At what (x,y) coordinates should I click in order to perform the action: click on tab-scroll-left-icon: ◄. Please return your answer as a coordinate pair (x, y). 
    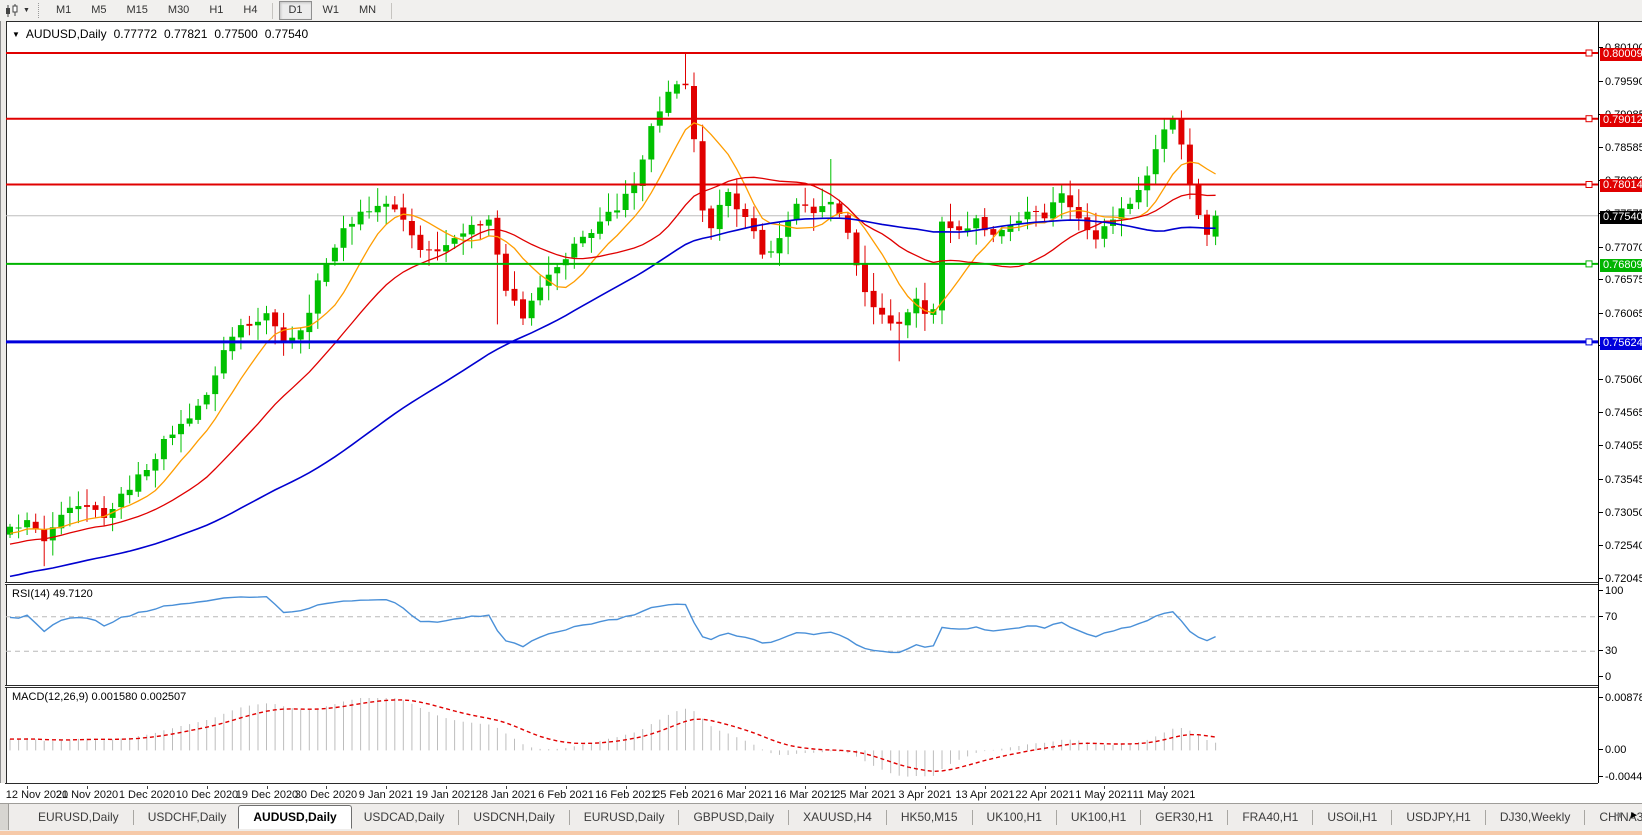
    Looking at the image, I should click on (1618, 815).